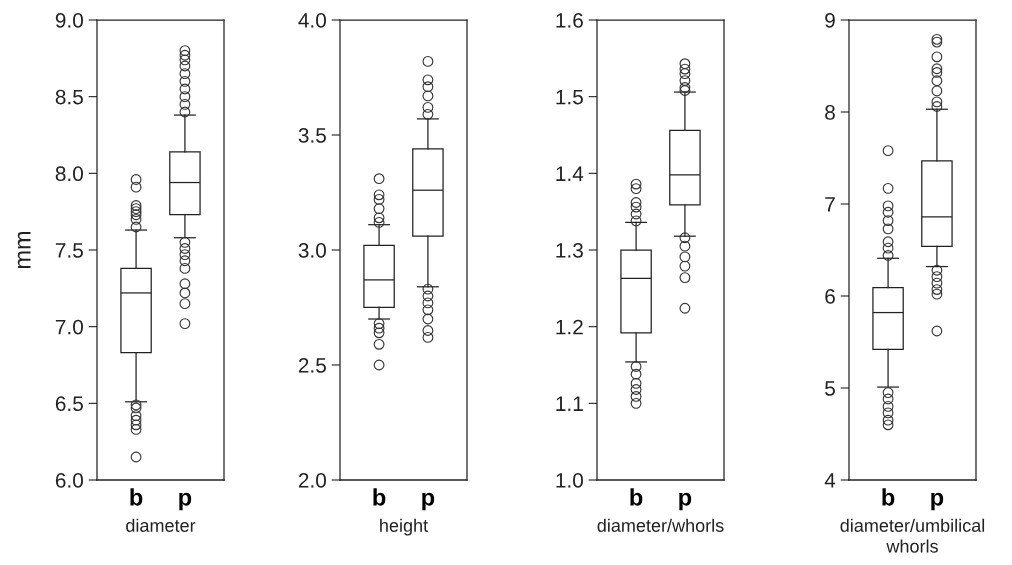 This screenshot has width=1012, height=565. Describe the element at coordinates (660, 525) in the screenshot. I see `x-axis-title: diameter/whorls` at that location.